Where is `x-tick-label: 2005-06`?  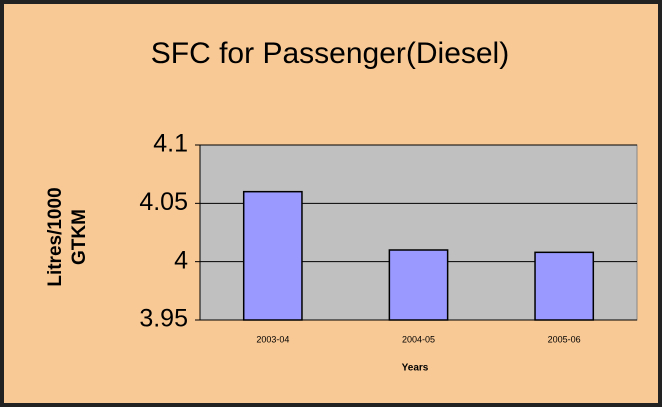 x-tick-label: 2005-06 is located at coordinates (564, 339).